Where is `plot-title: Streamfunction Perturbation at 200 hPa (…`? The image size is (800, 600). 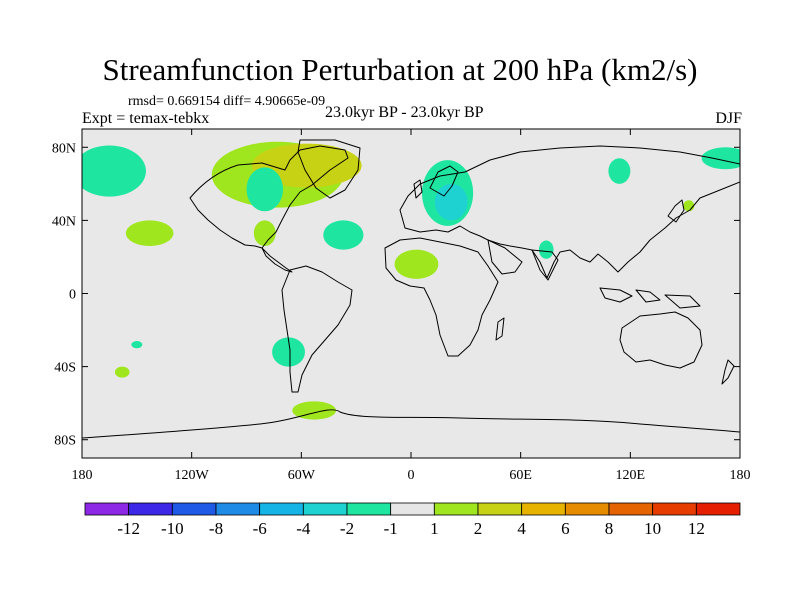
plot-title: Streamfunction Perturbation at 200 hPa (… is located at coordinates (400, 69).